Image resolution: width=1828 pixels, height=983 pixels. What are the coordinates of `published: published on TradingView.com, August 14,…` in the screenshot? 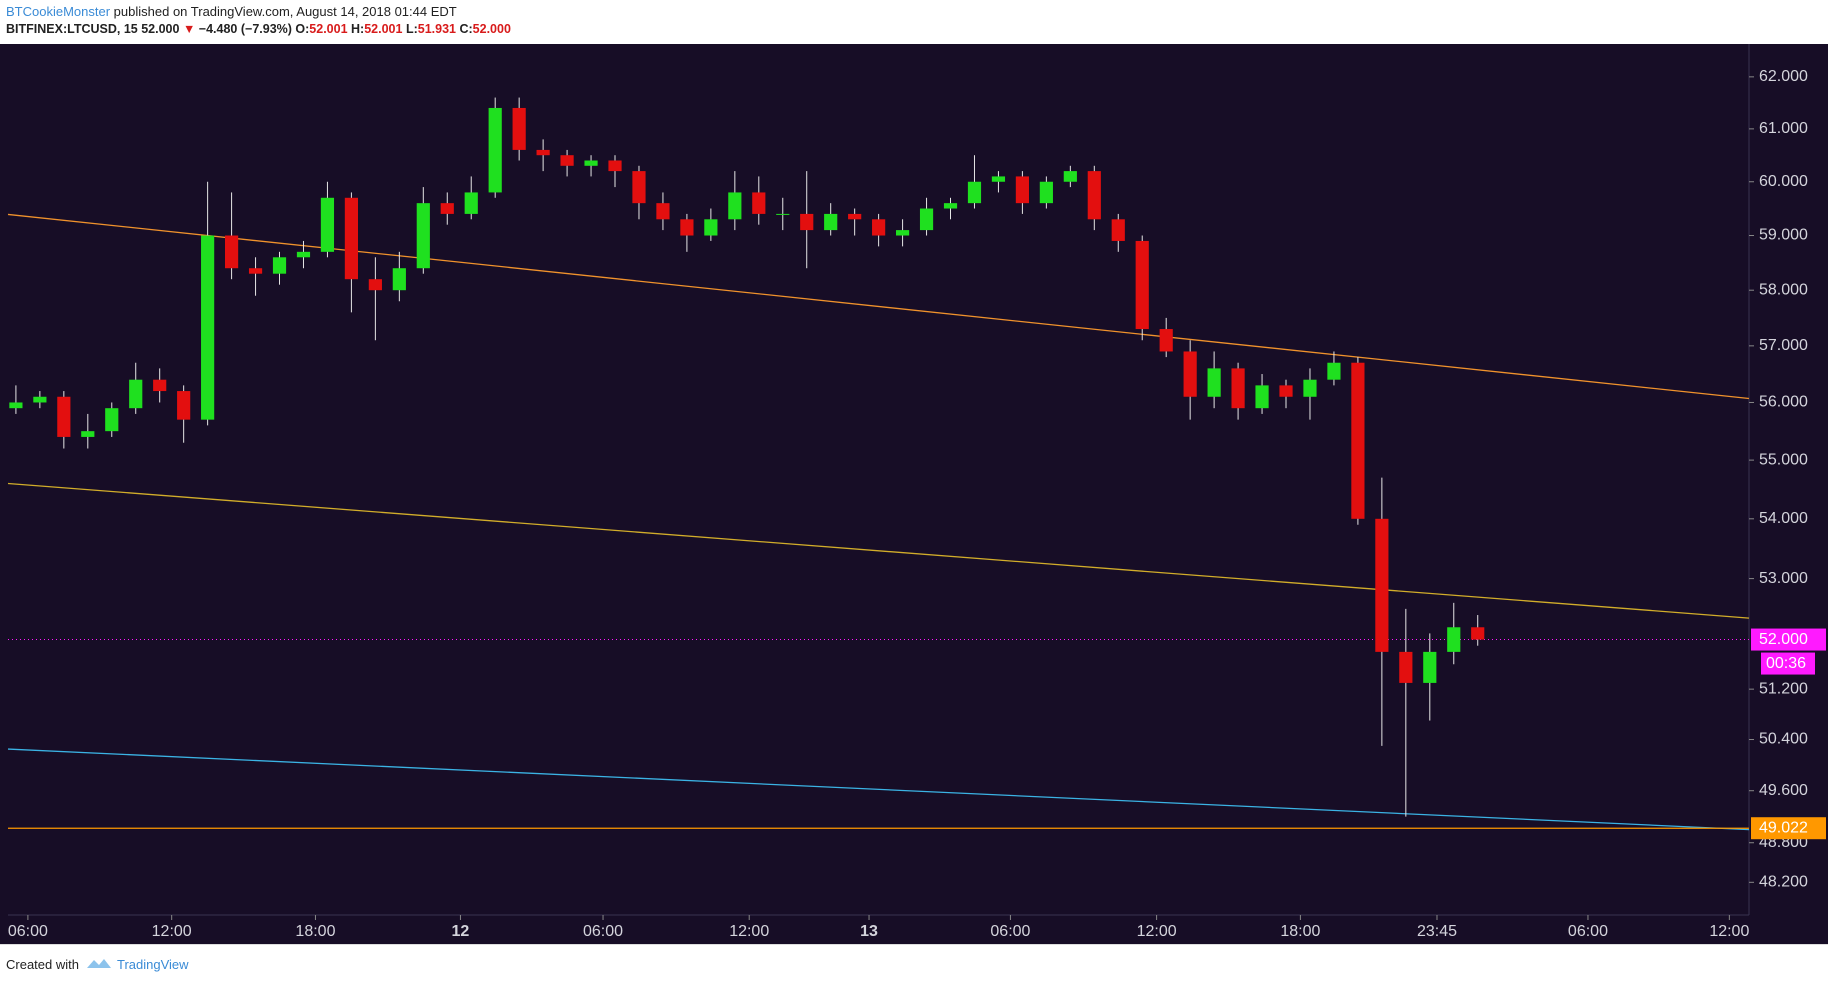 It's located at (285, 11).